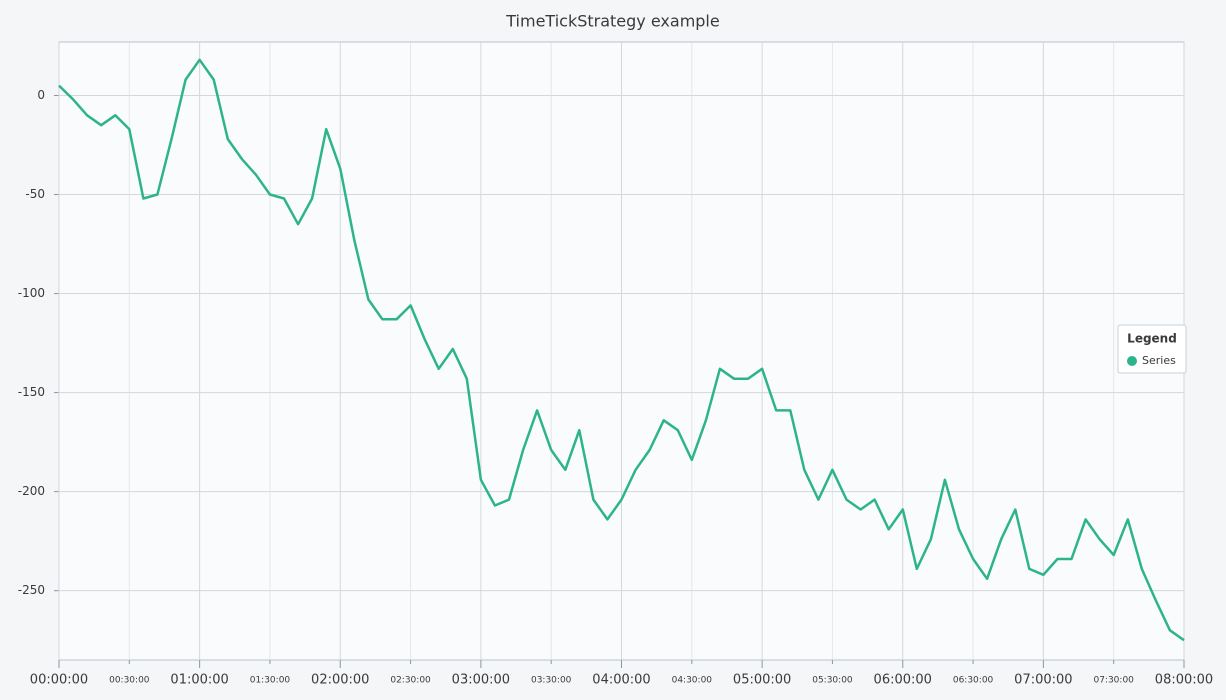  What do you see at coordinates (41, 95) in the screenshot?
I see `y-tick-label: 0` at bounding box center [41, 95].